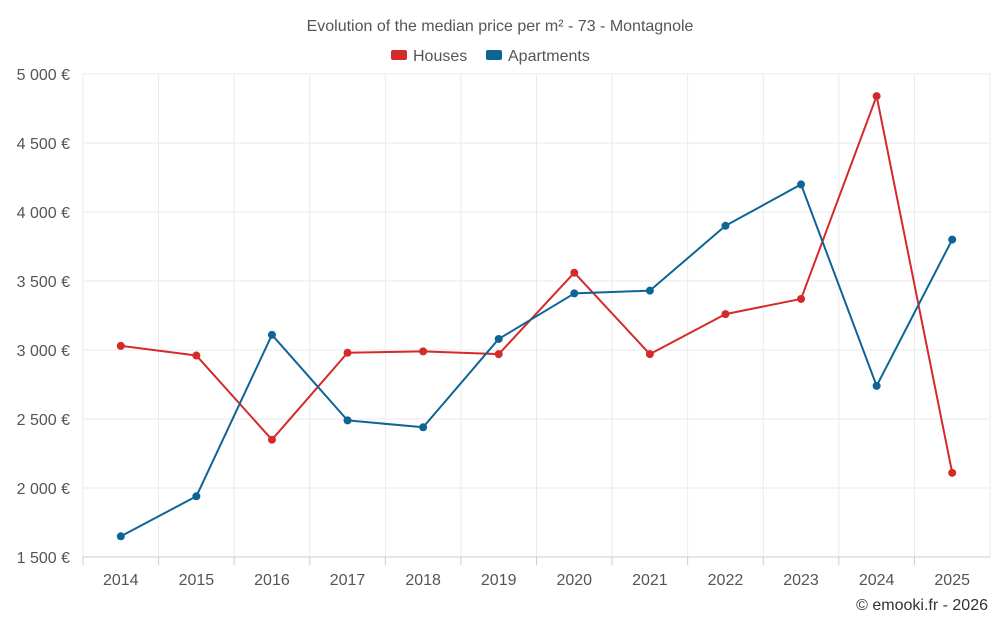 The image size is (1000, 625). What do you see at coordinates (272, 580) in the screenshot?
I see `x-tick-label: 2016` at bounding box center [272, 580].